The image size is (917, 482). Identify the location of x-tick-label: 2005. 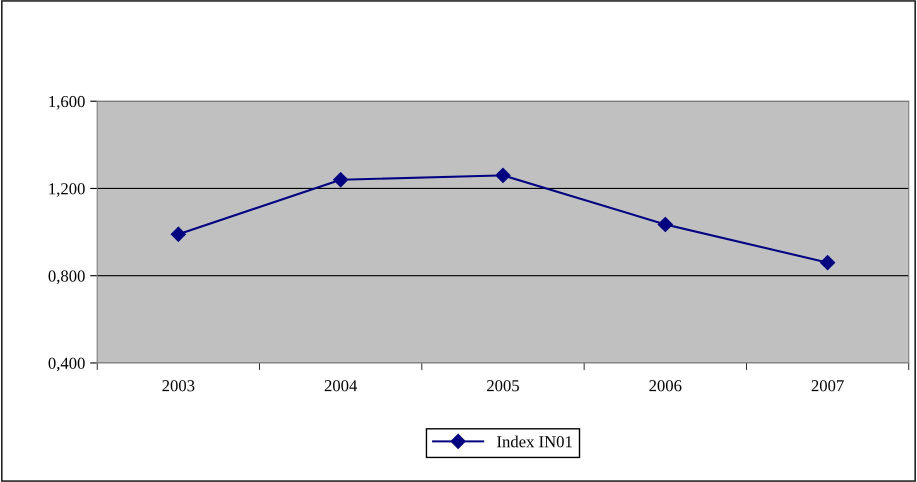
(503, 386).